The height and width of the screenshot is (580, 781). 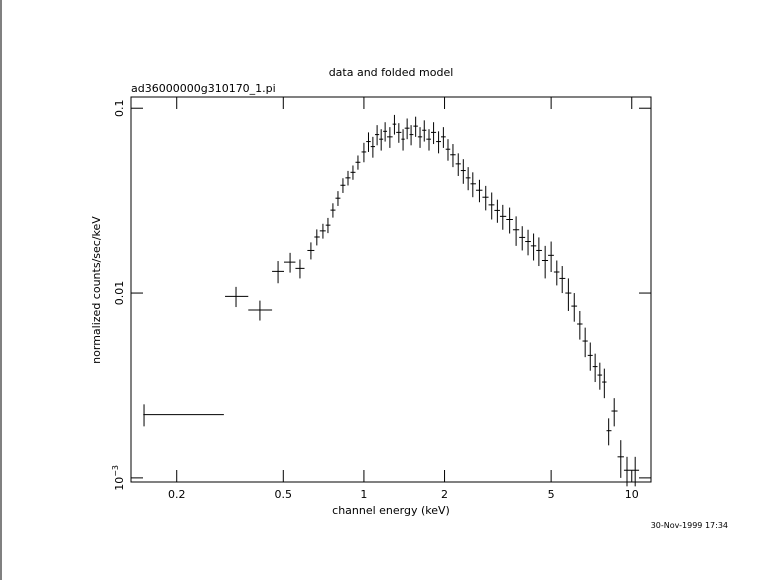 What do you see at coordinates (96, 290) in the screenshot?
I see `y-axis-label: normalized counts/sec/keV` at bounding box center [96, 290].